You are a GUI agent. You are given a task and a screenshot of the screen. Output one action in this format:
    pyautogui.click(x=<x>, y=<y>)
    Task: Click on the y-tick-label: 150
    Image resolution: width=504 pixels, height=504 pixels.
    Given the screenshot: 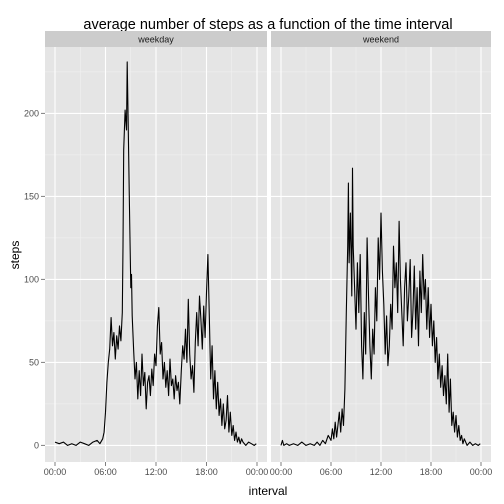 What is the action you would take?
    pyautogui.click(x=31, y=196)
    